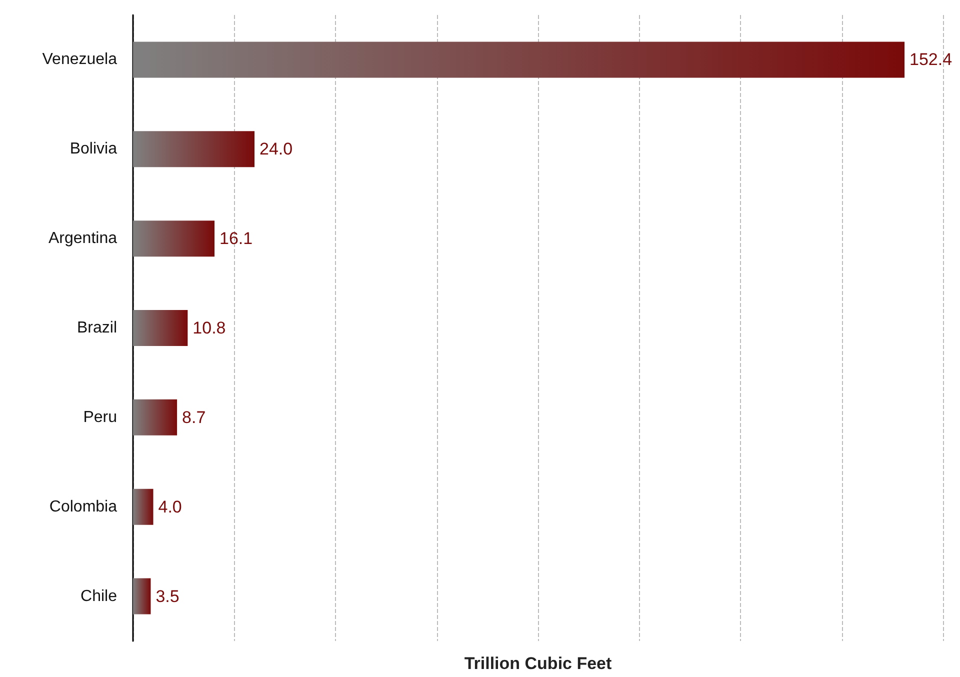  Describe the element at coordinates (83, 239) in the screenshot. I see `y-tick-label: Argentina` at that location.